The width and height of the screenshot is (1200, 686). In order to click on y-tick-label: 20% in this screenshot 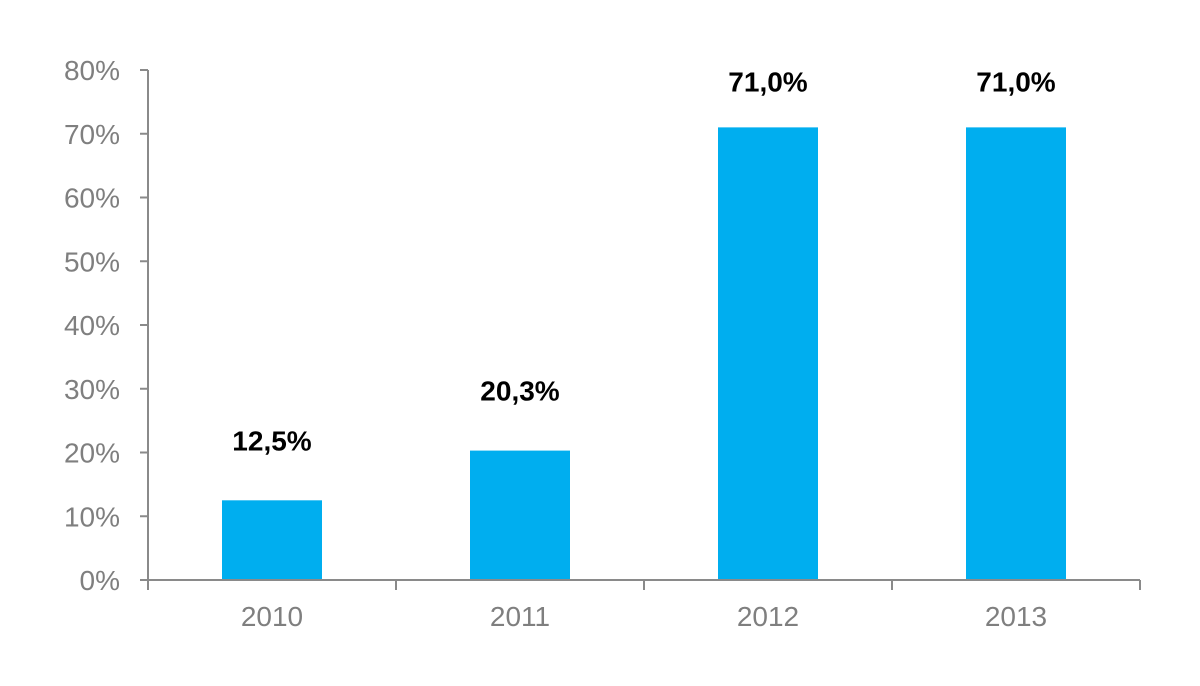, I will do `click(92, 453)`.